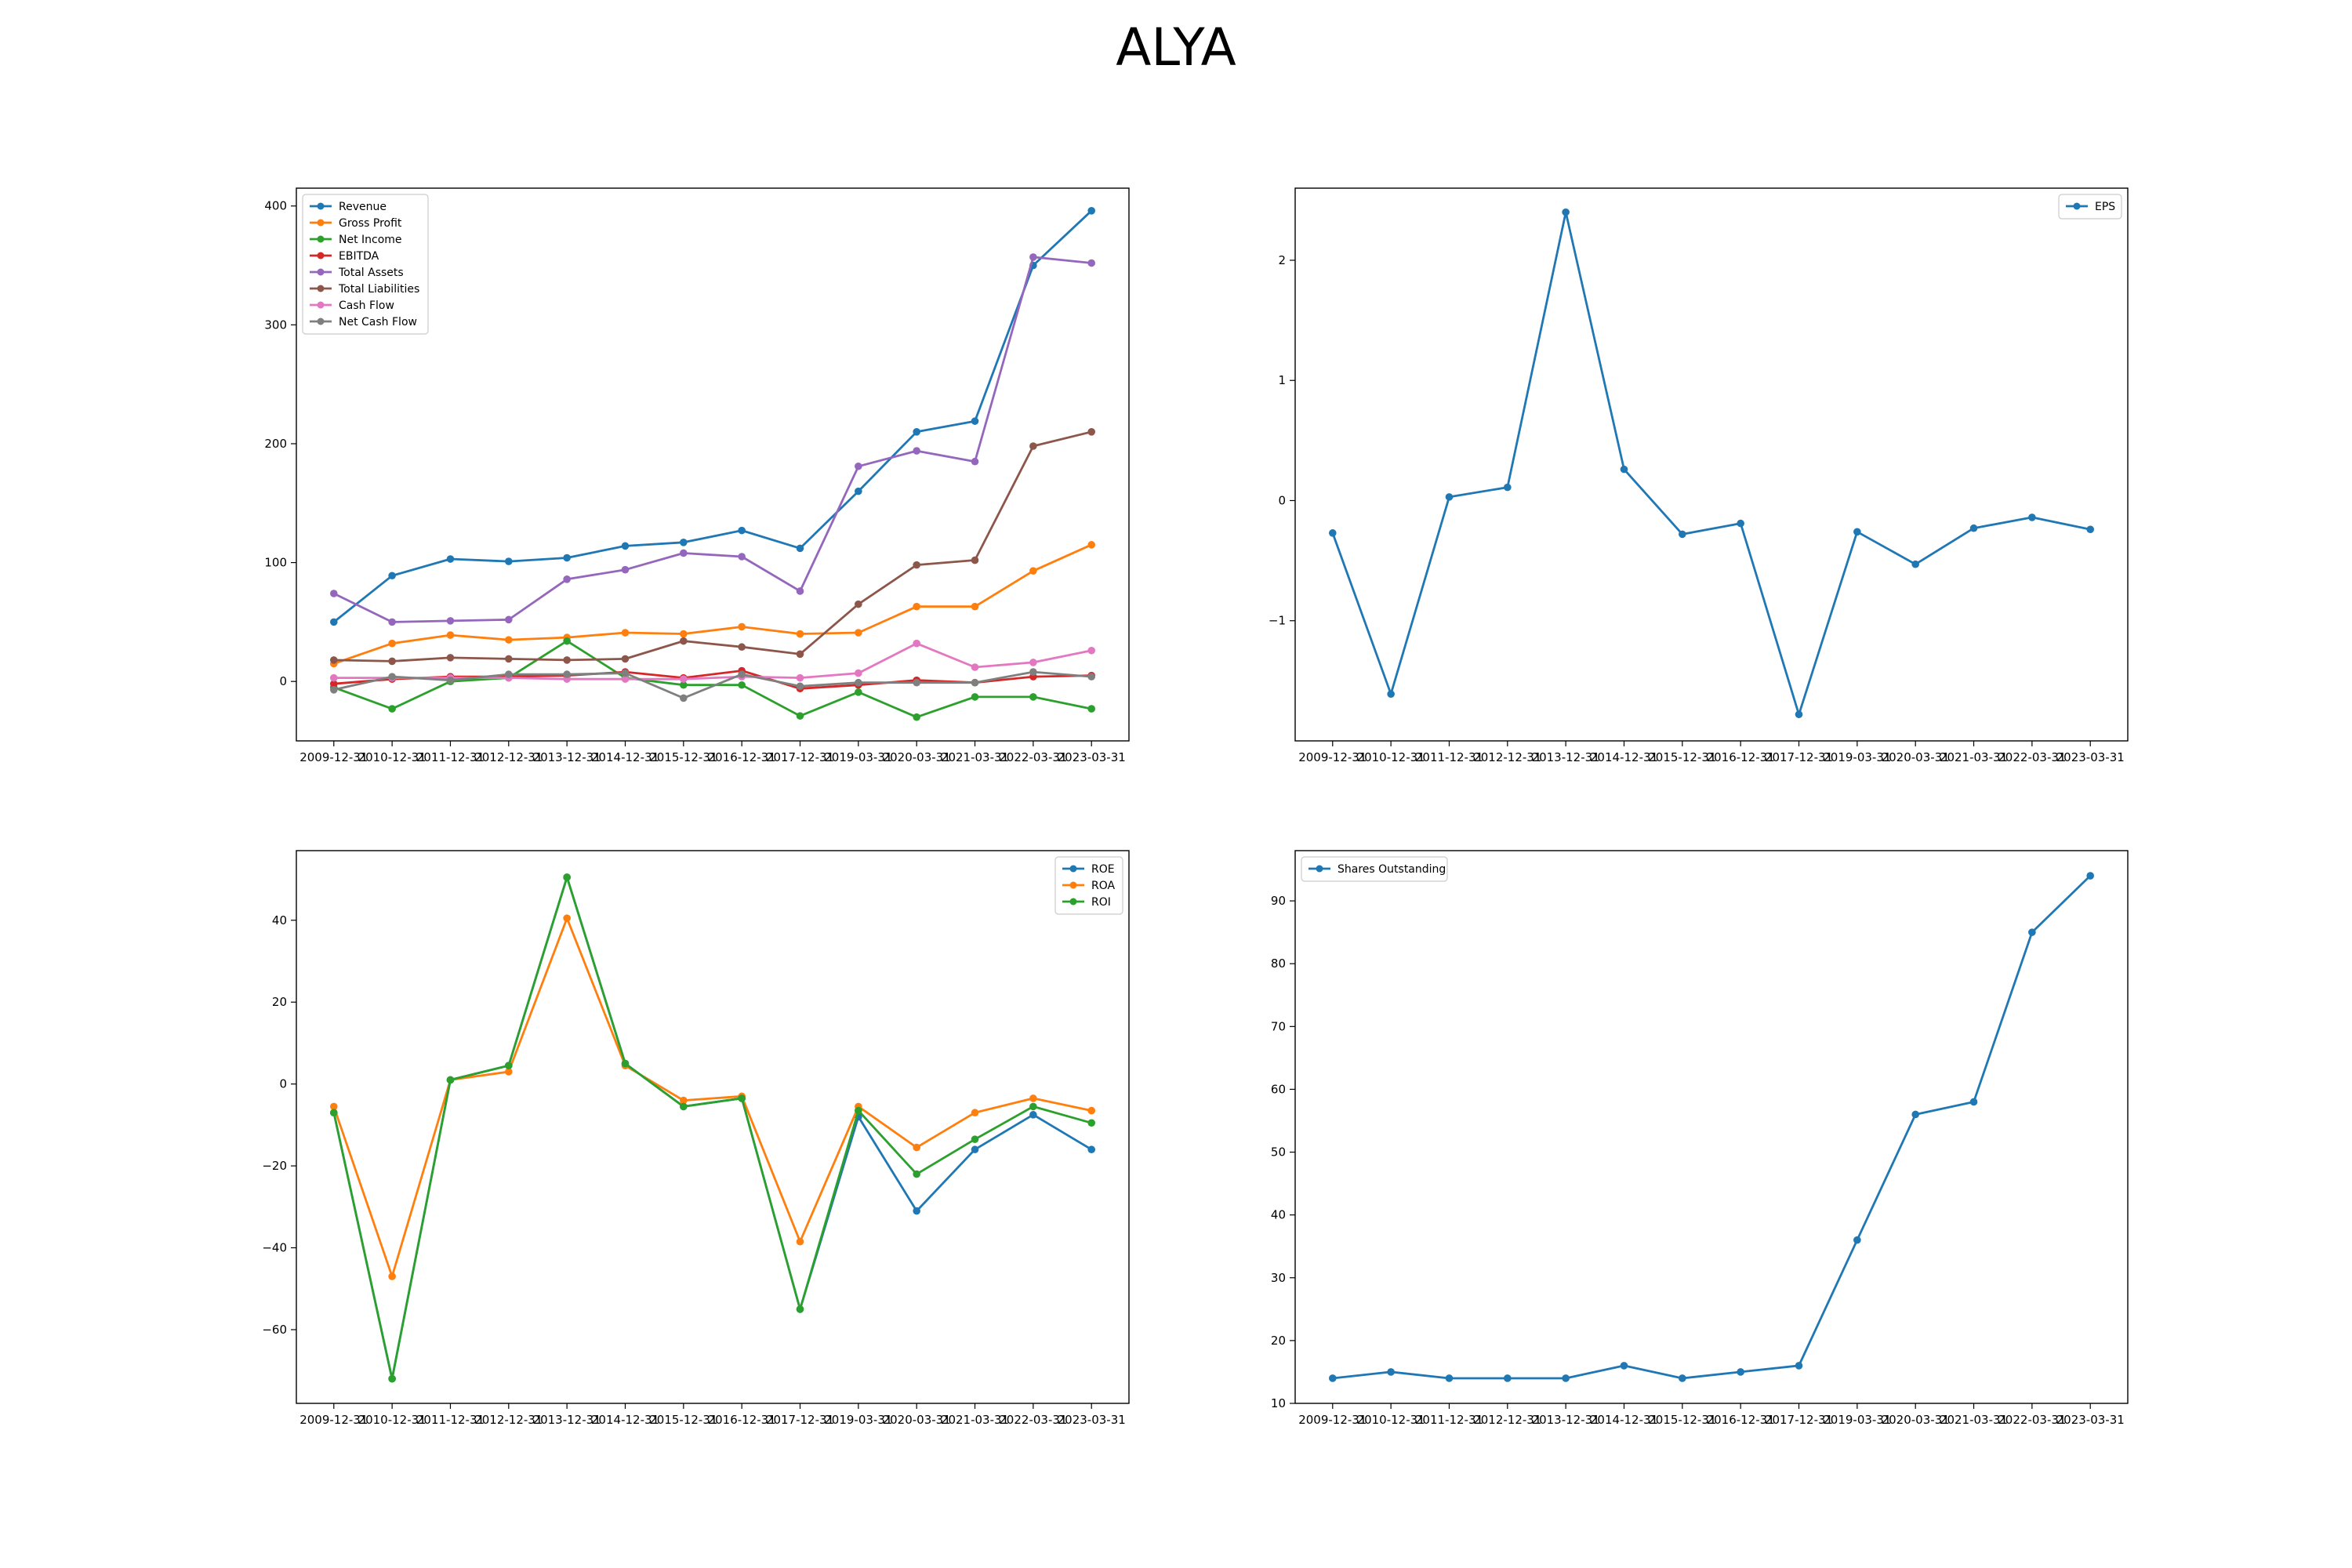  What do you see at coordinates (1278, 1403) in the screenshot?
I see `y-tick-label: 10` at bounding box center [1278, 1403].